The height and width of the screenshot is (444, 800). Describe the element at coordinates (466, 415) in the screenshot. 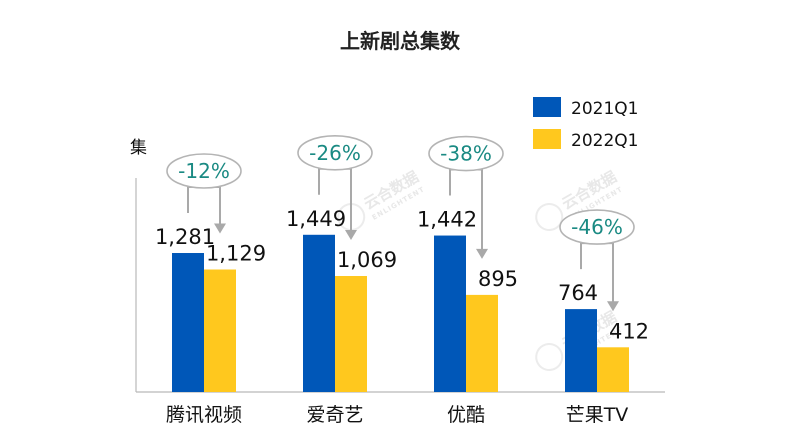

I see `category-label-2: 优酷` at that location.